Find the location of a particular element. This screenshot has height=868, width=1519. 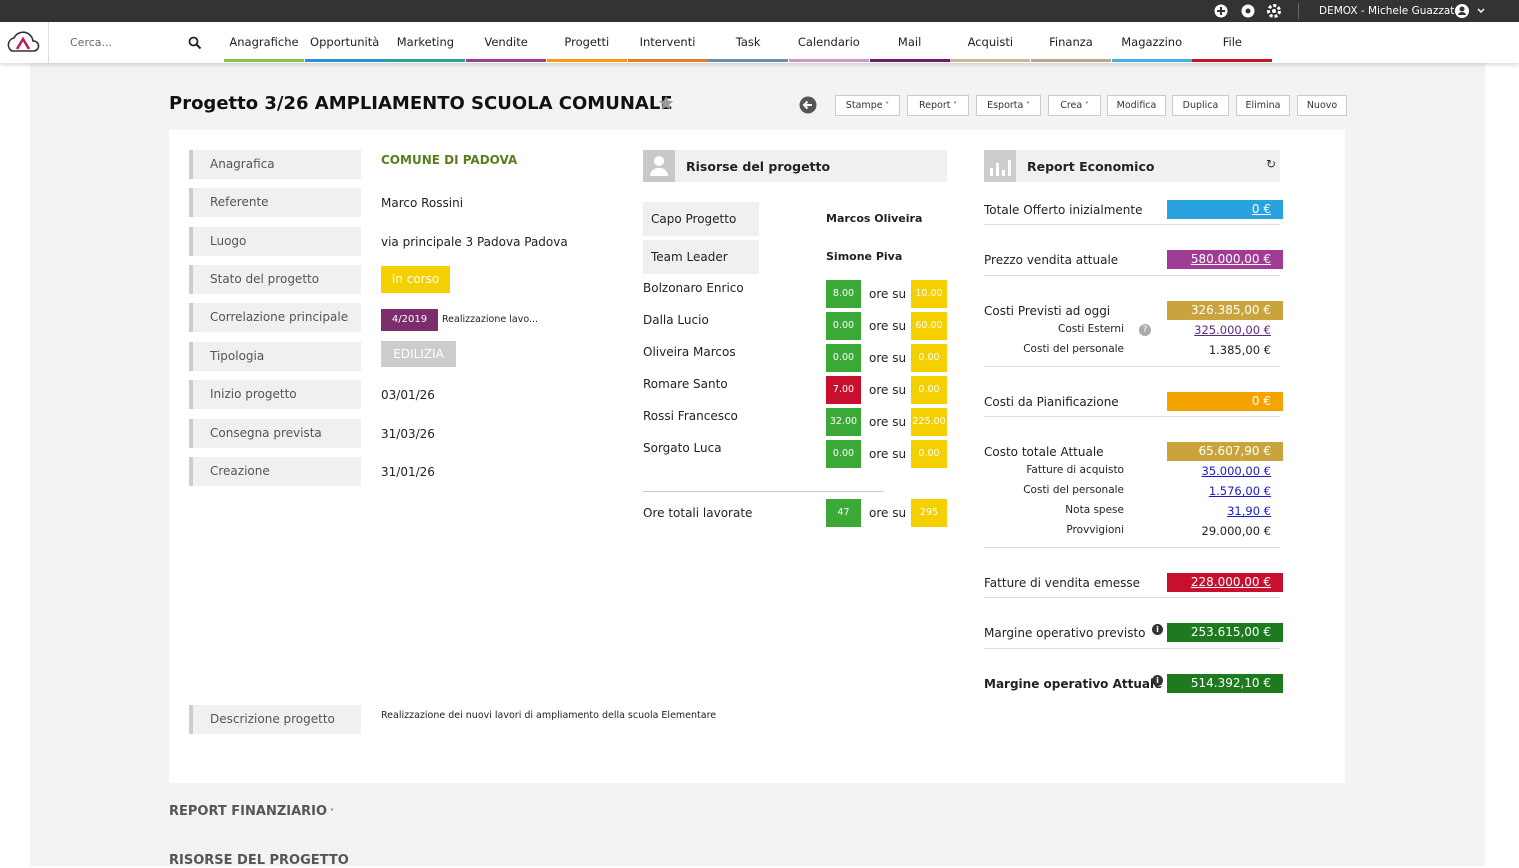

sub-label: Costi Esterni is located at coordinates (1091, 329).